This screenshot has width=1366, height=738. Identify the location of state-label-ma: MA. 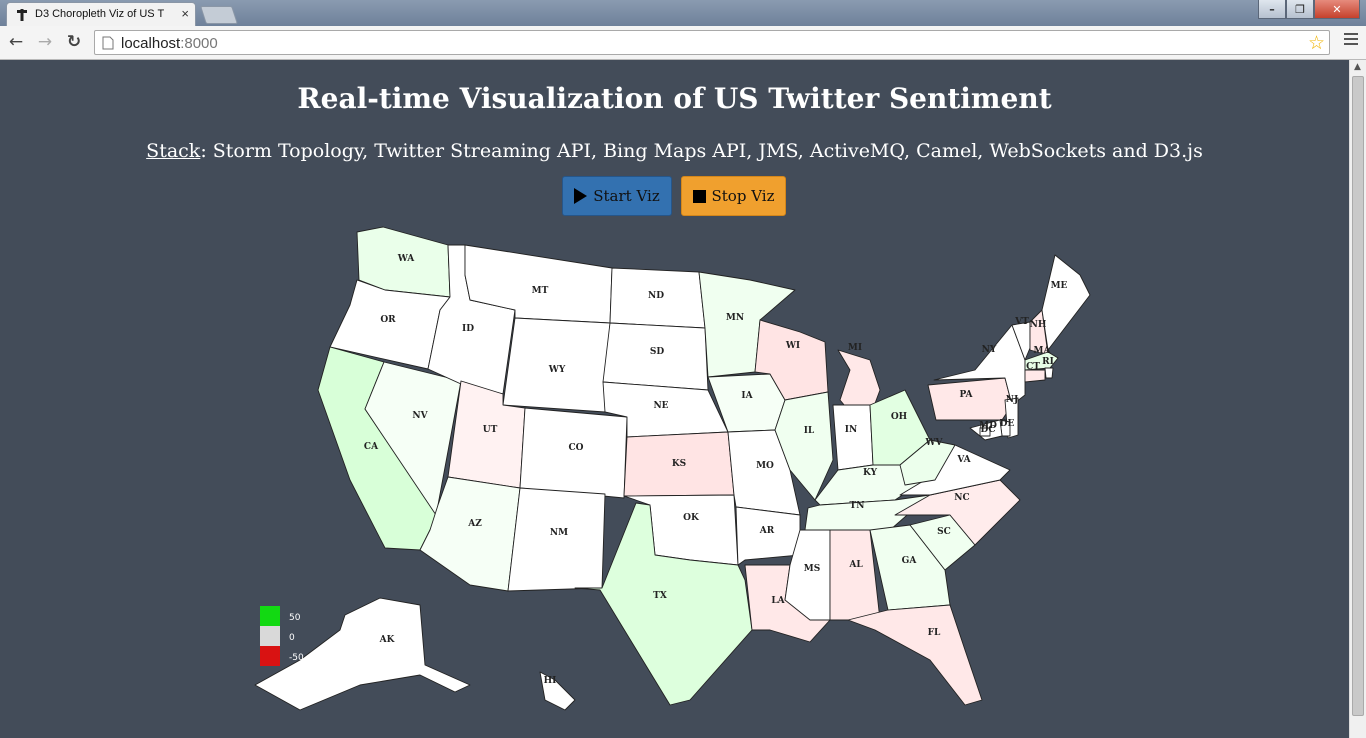
(1043, 351).